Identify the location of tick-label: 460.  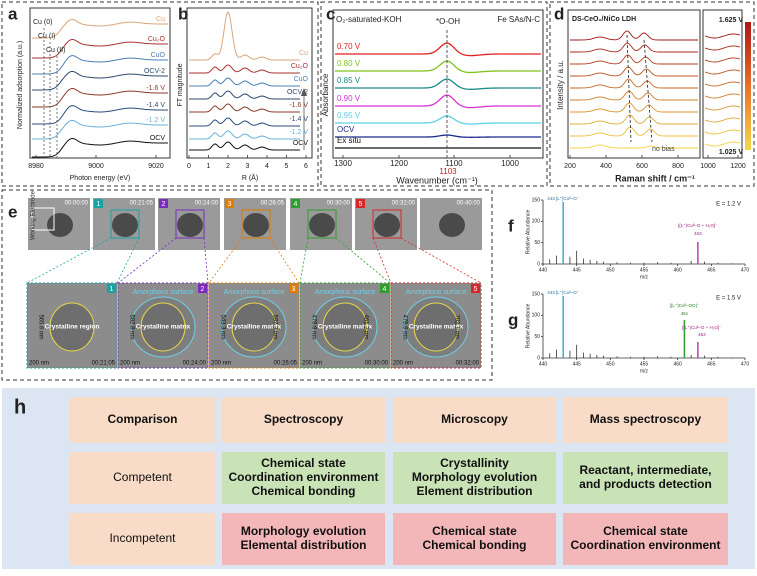
(677, 270).